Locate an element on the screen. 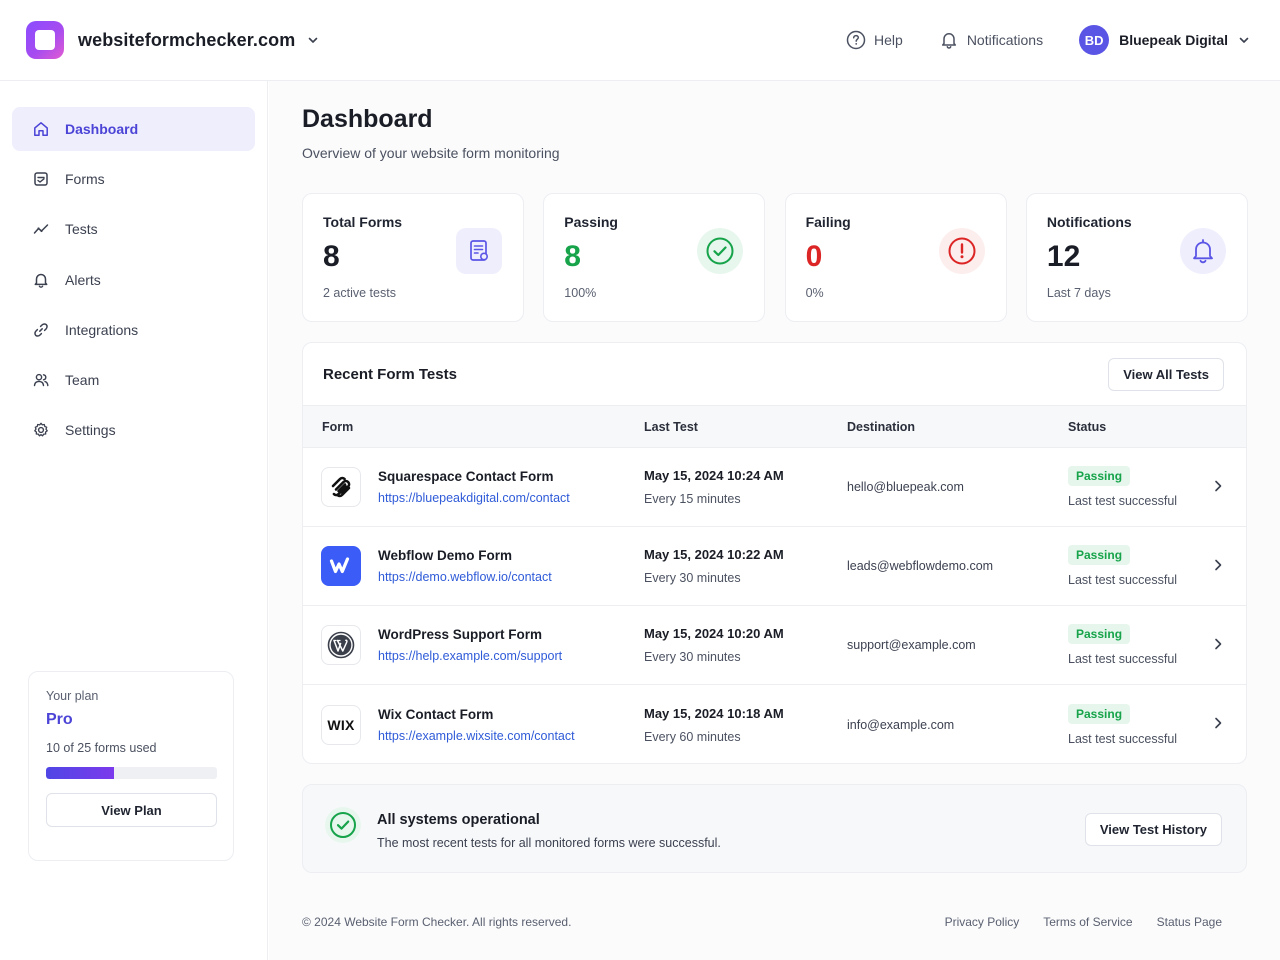  notifications-link: Notifications is located at coordinates (991, 40).